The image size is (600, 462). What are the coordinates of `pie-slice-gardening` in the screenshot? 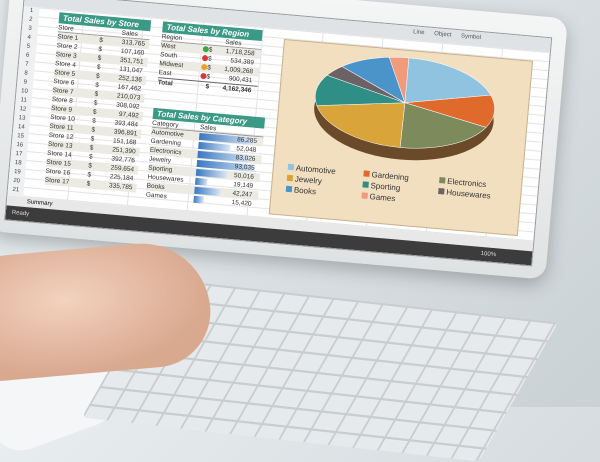 It's located at (449, 108).